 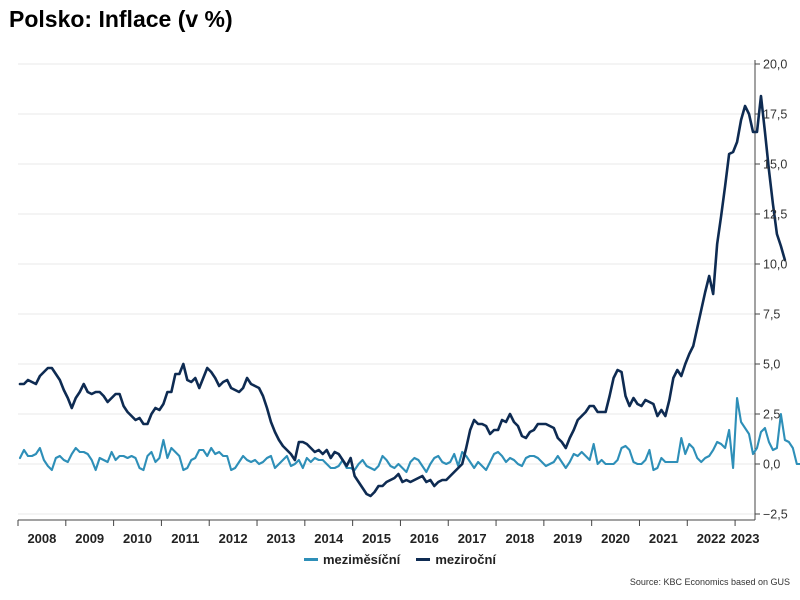 I want to click on legend-label-mom: meziměsíční, so click(x=361, y=559).